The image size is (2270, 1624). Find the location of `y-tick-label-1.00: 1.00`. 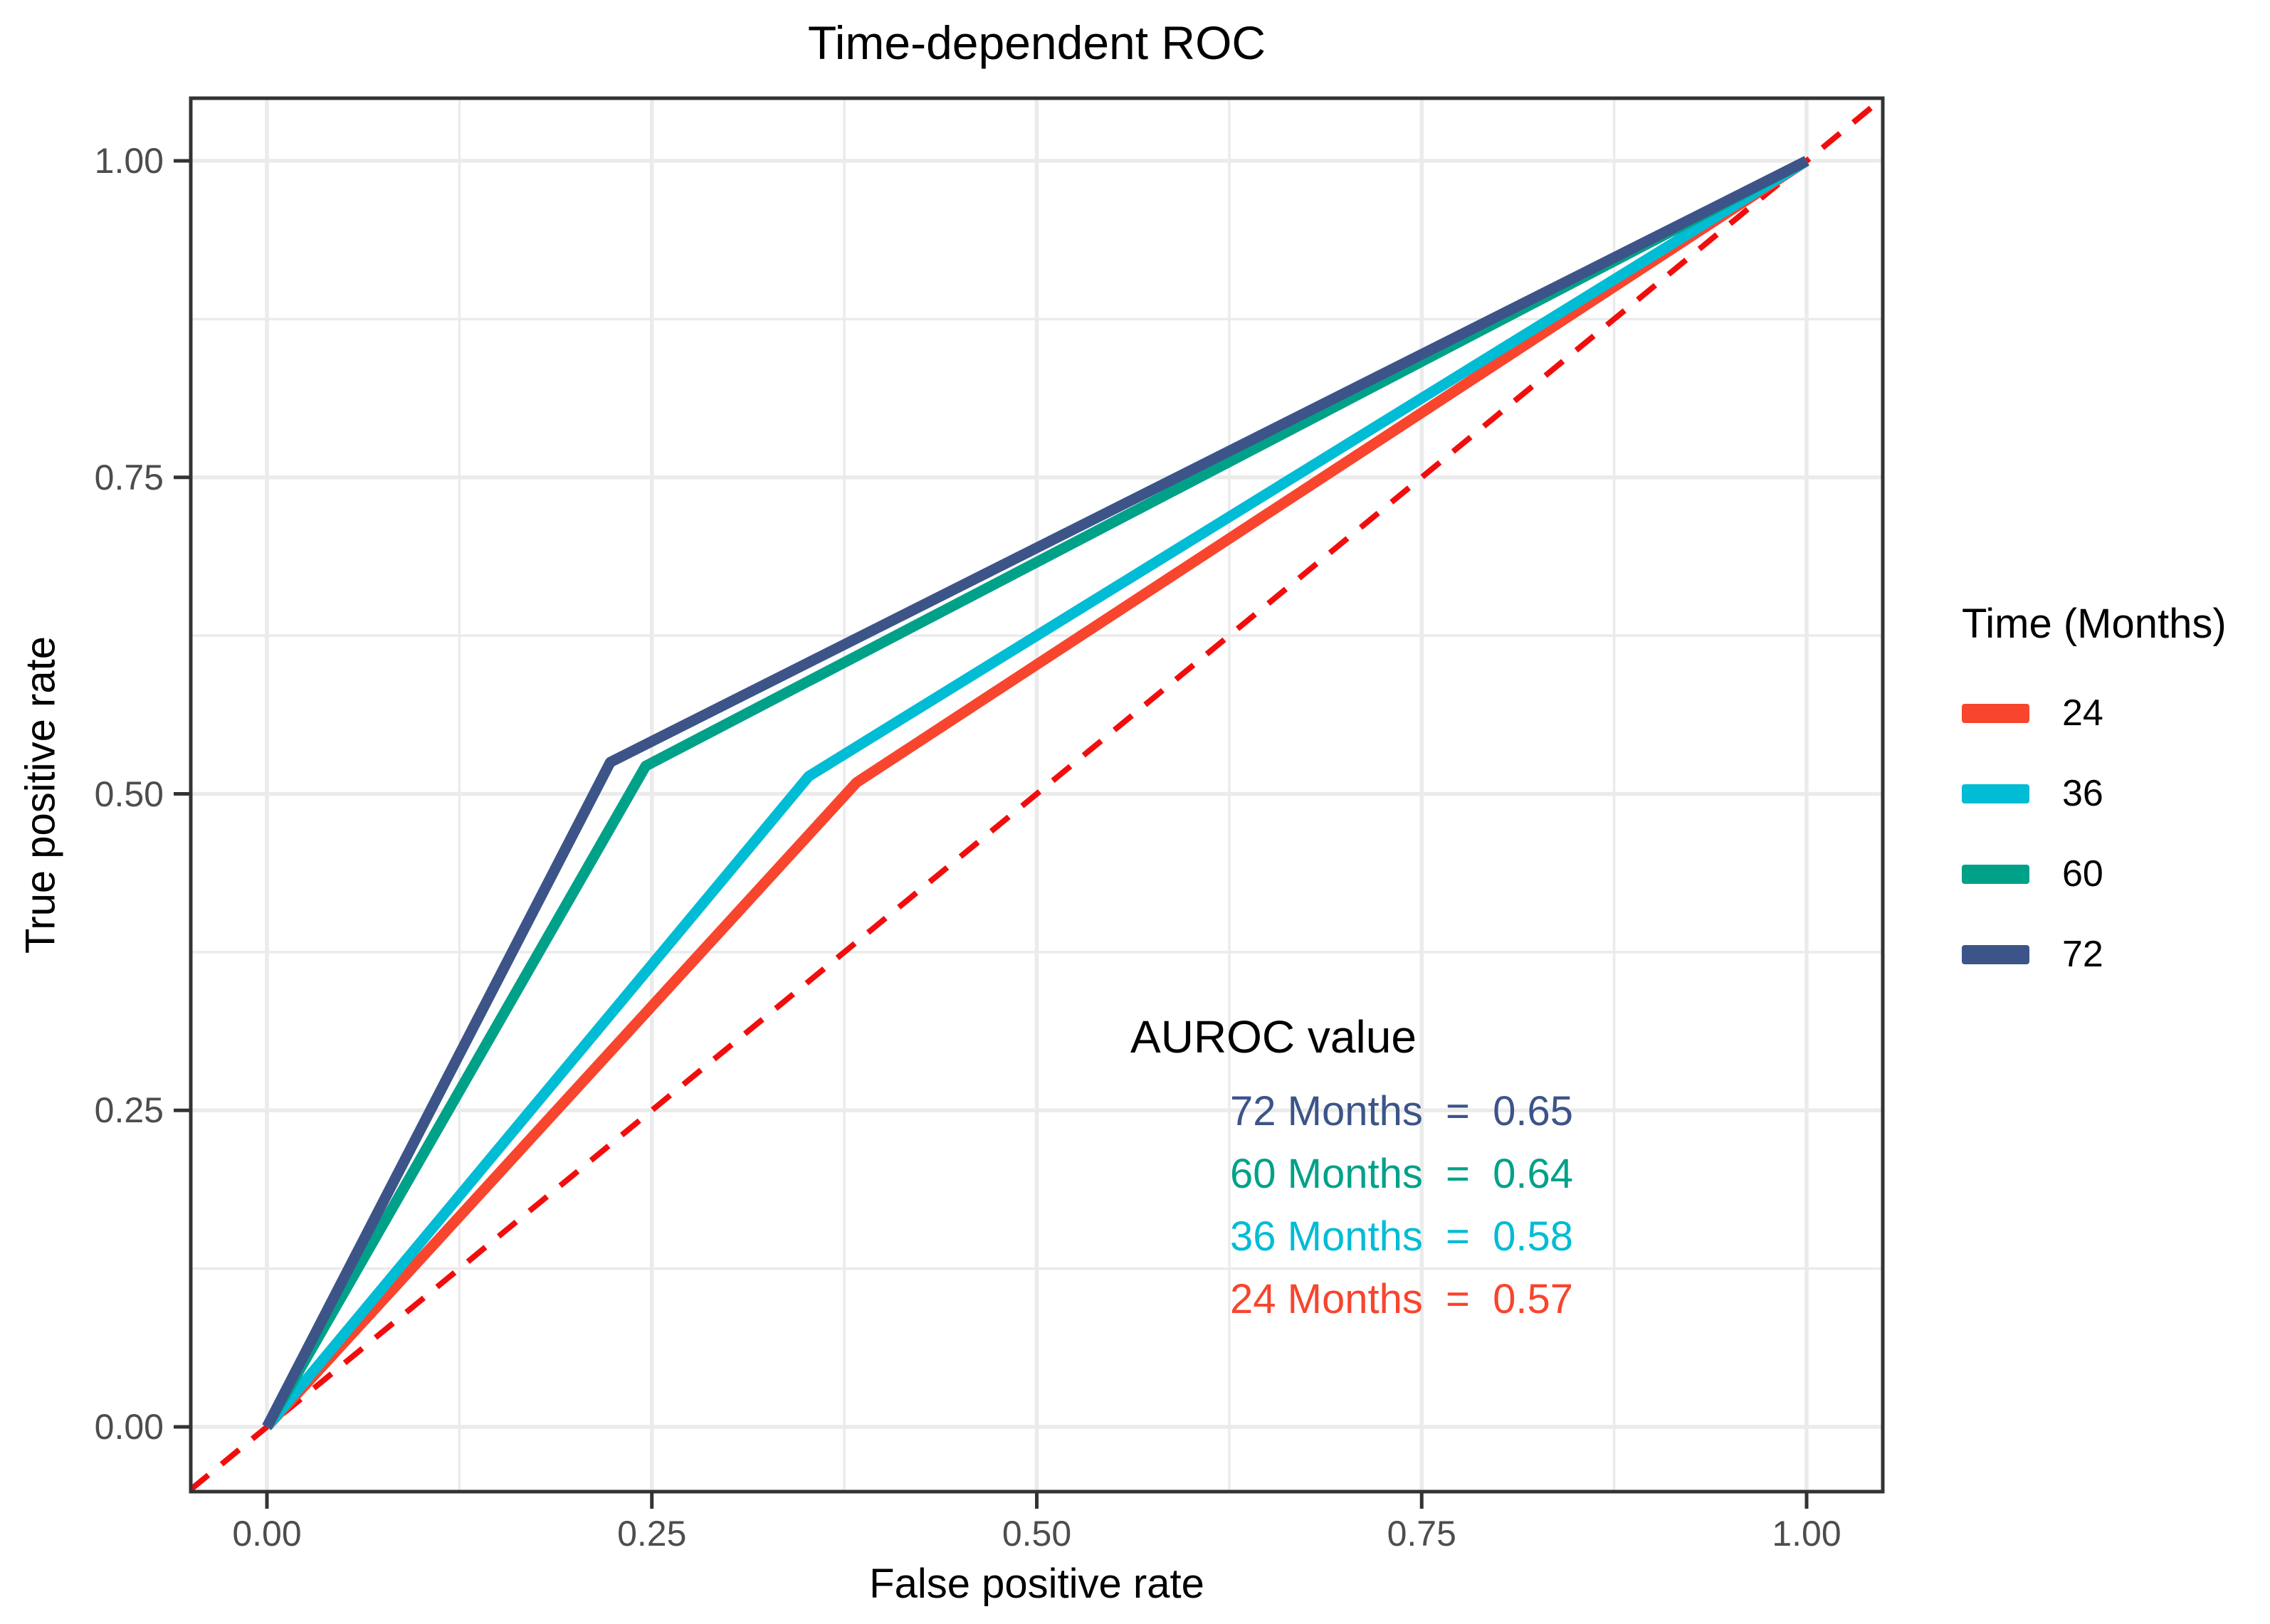

y-tick-label-1.00: 1.00 is located at coordinates (129, 161).